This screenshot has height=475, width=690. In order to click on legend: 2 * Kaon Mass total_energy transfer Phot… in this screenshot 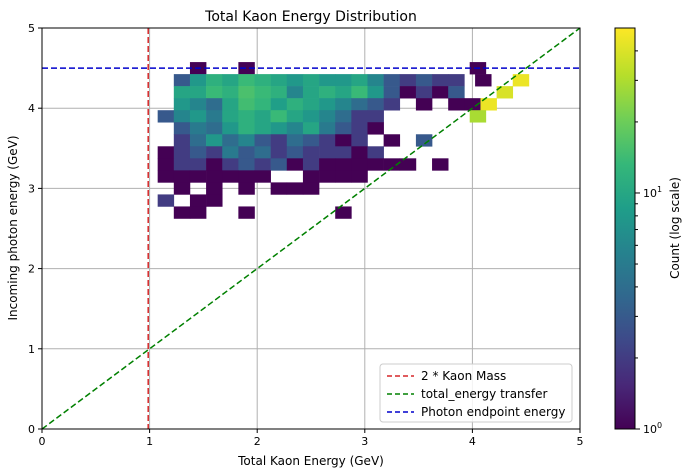, I will do `click(476, 393)`.